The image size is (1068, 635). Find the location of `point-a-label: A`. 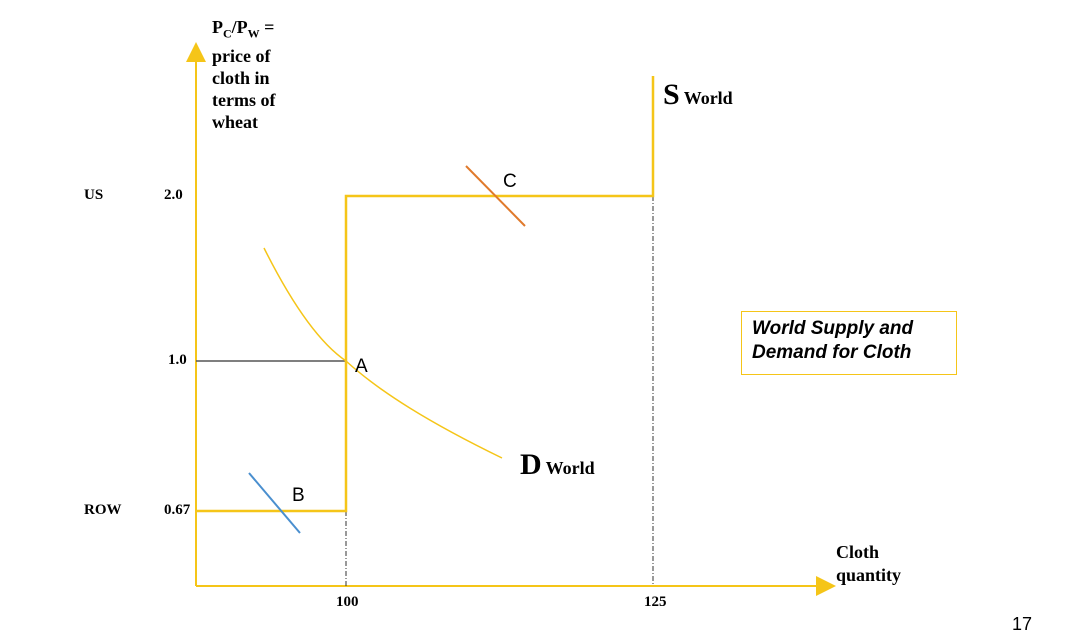

point-a-label: A is located at coordinates (361, 366).